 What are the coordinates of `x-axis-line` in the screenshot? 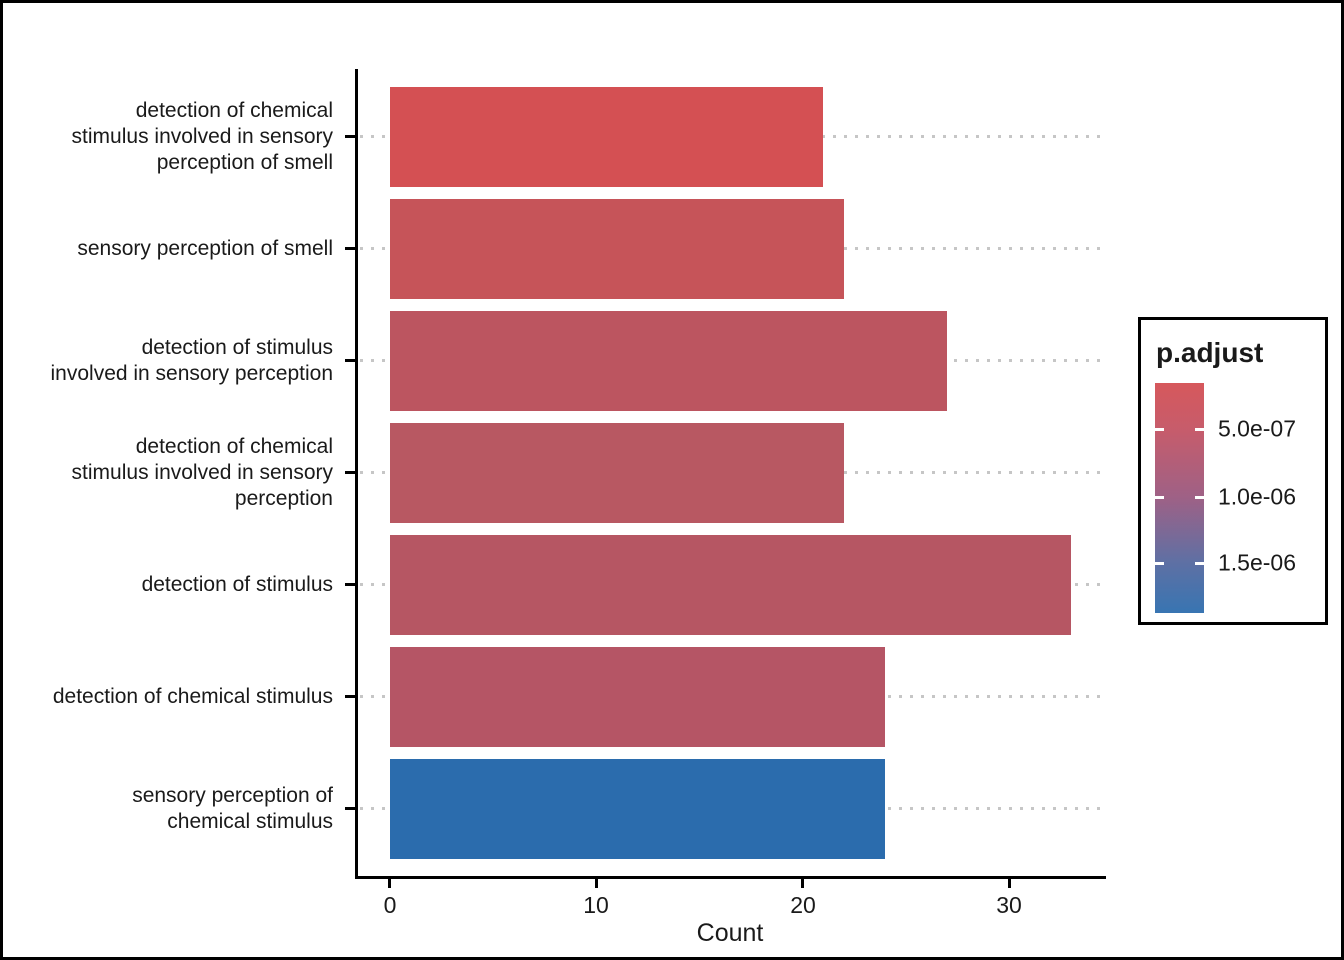 It's located at (730, 877).